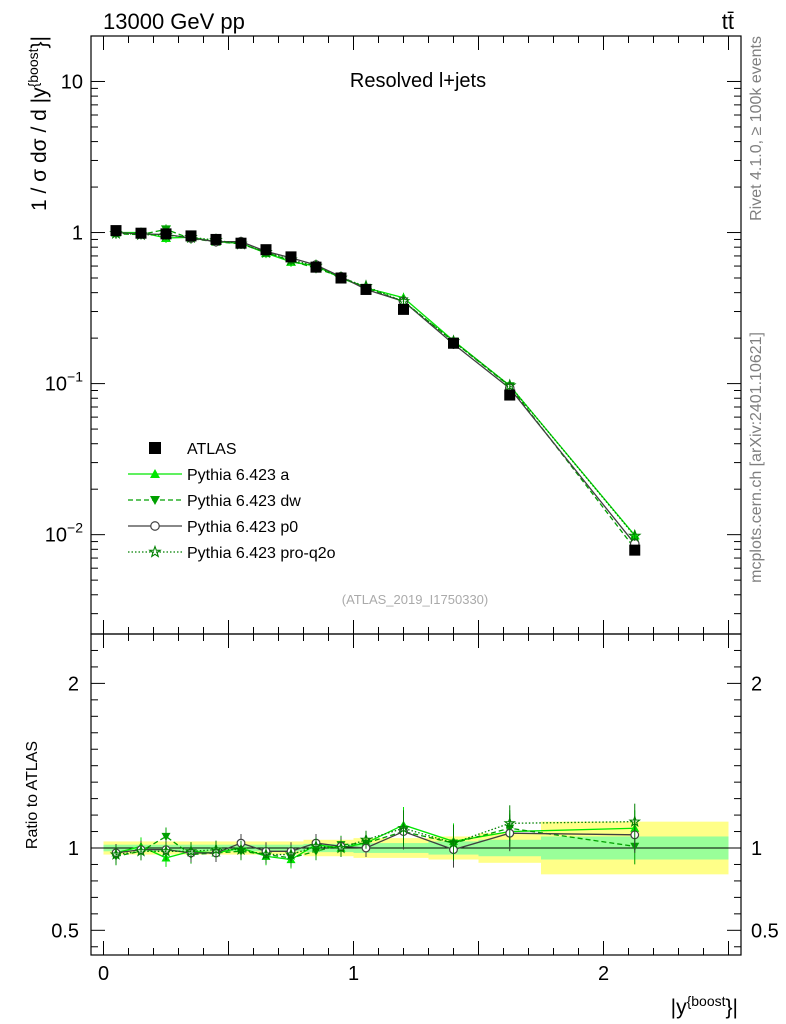 This screenshot has height=1024, width=786. Describe the element at coordinates (756, 684) in the screenshot. I see `ratio-y-tick-label-right: 2` at that location.